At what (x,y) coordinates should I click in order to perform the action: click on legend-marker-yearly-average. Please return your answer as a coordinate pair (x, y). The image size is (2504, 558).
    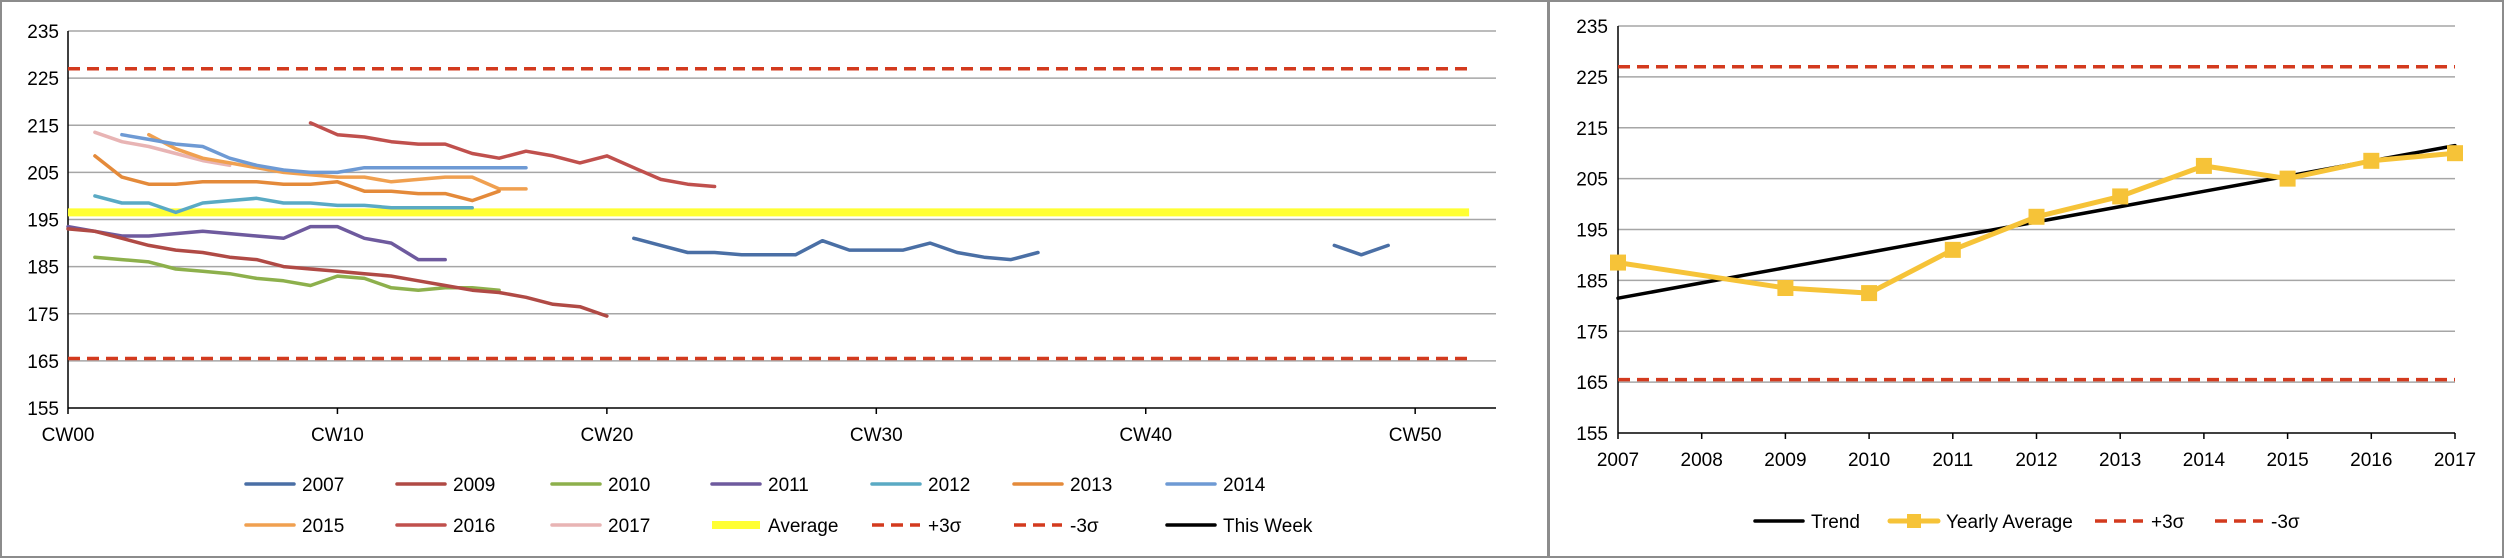
    Looking at the image, I should click on (1914, 521).